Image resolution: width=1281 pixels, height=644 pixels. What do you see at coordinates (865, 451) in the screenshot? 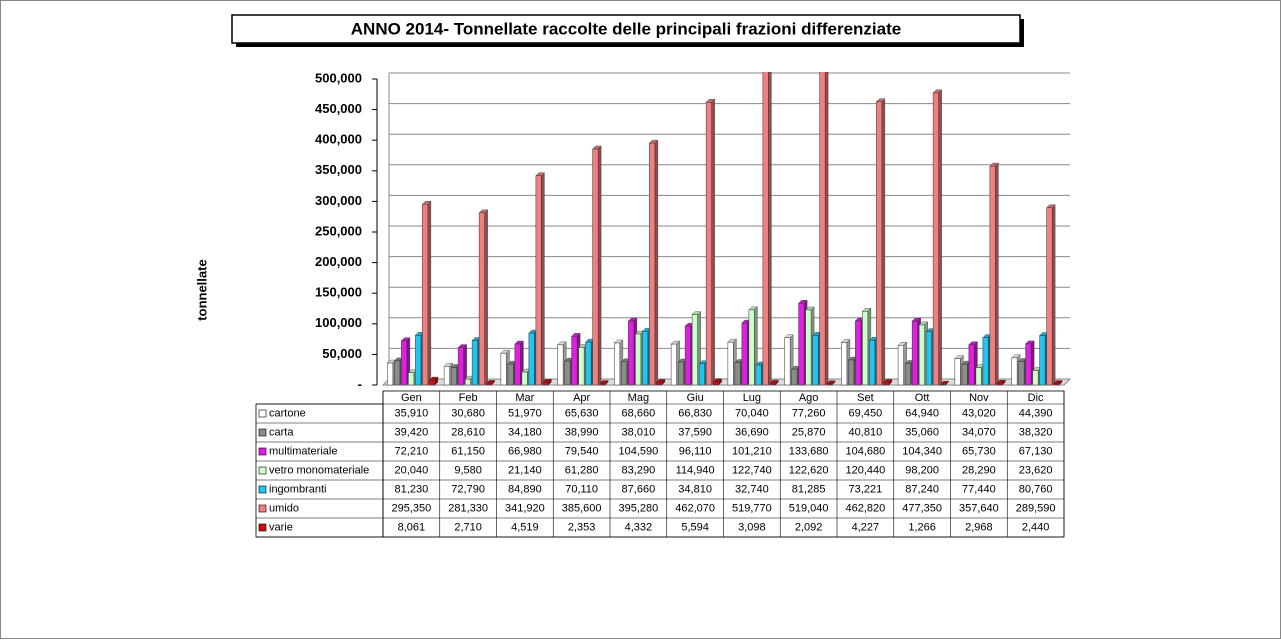
I see `table-value: 104,680` at bounding box center [865, 451].